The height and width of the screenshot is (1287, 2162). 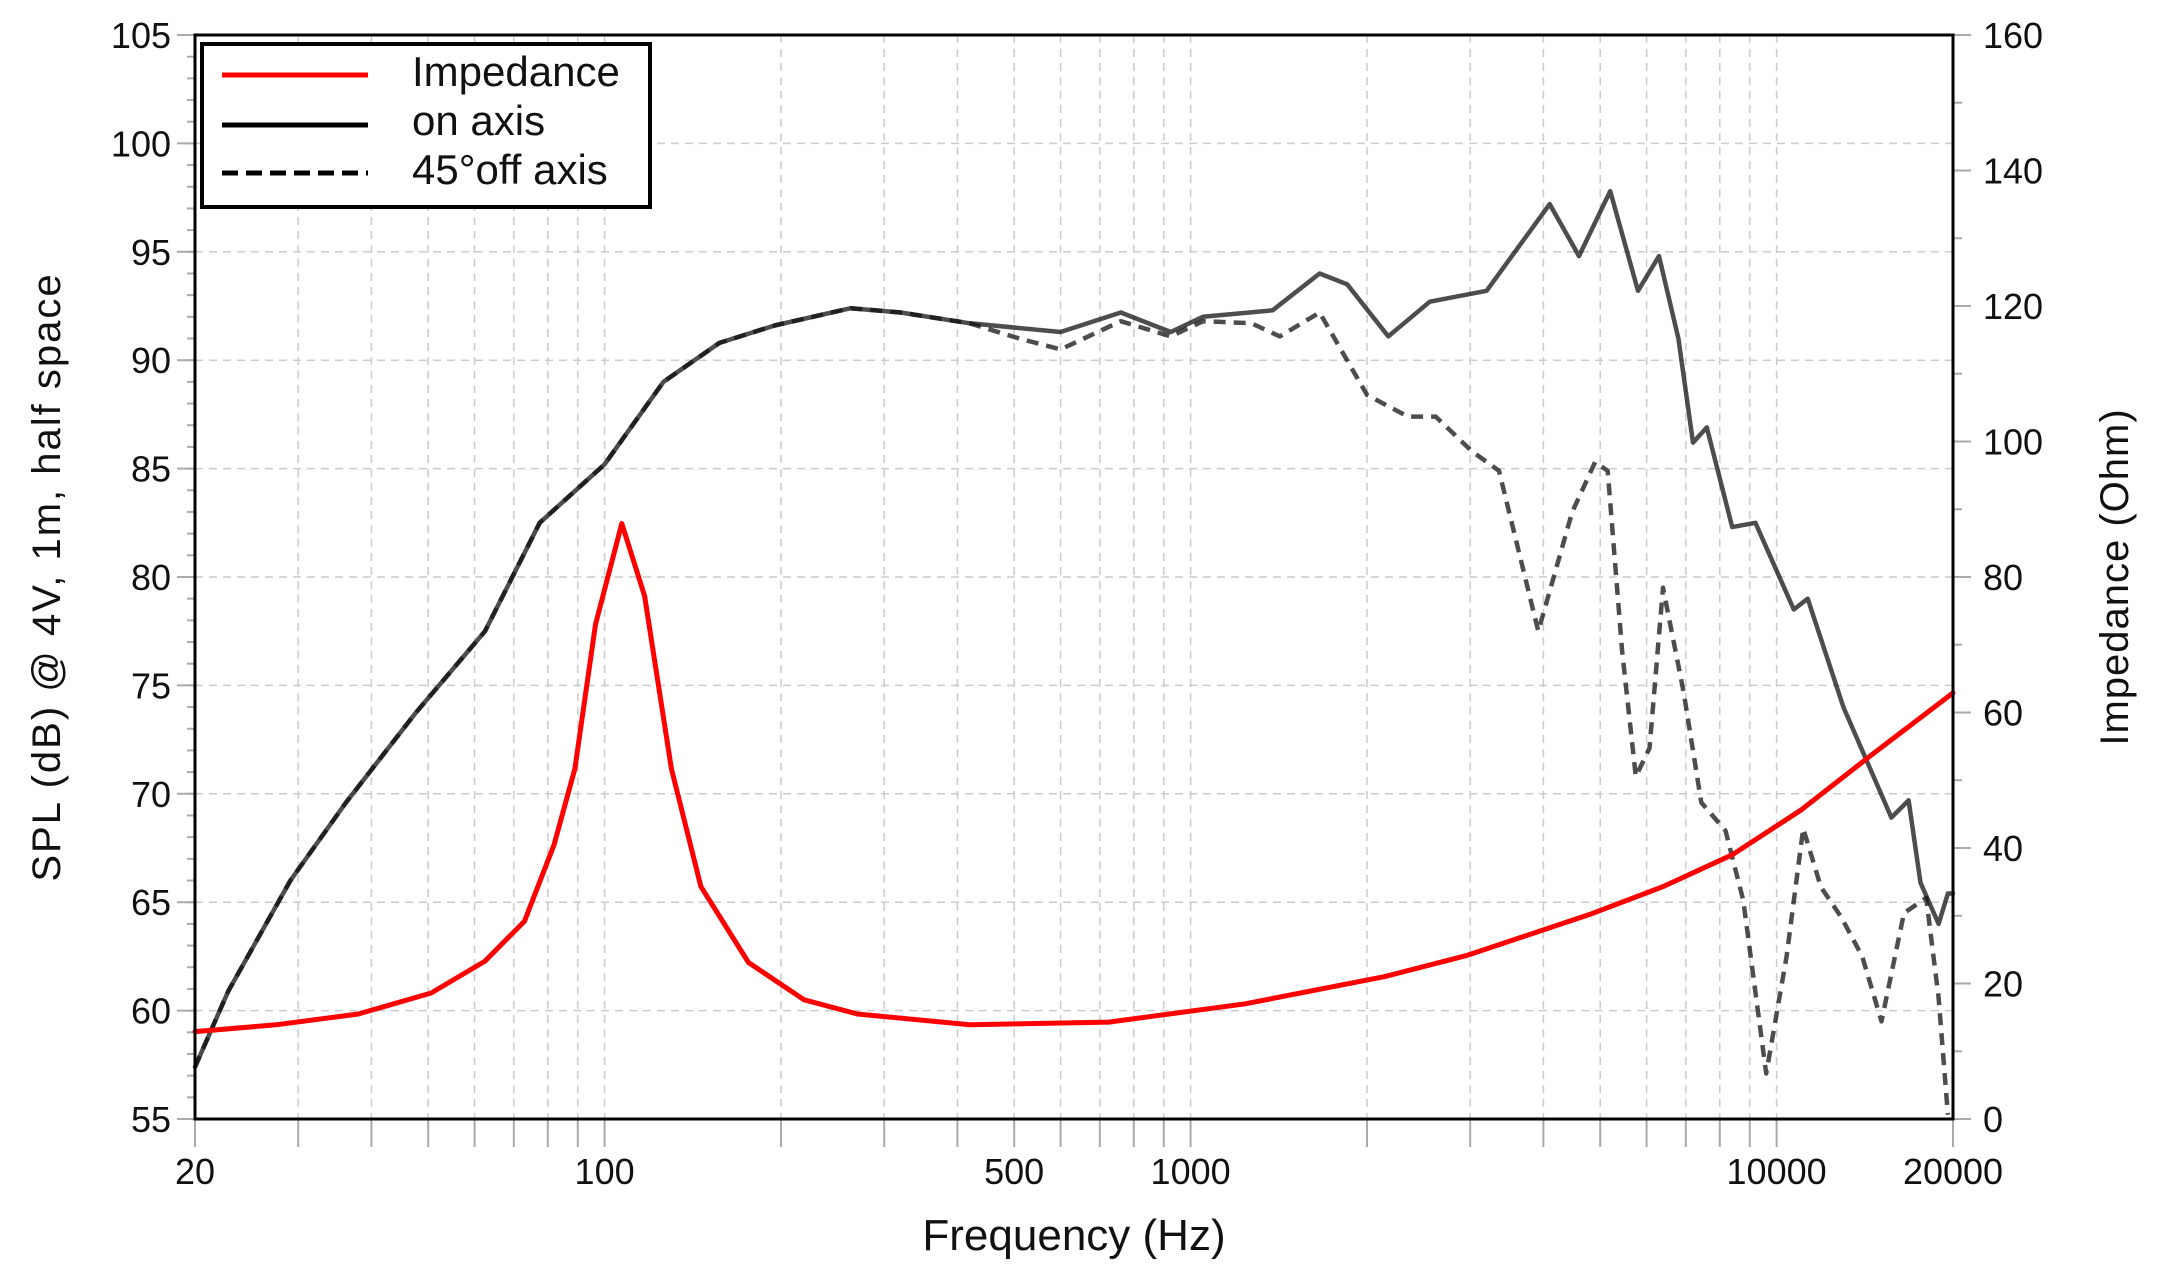 What do you see at coordinates (1014, 1171) in the screenshot?
I see `x-tick-label: 500` at bounding box center [1014, 1171].